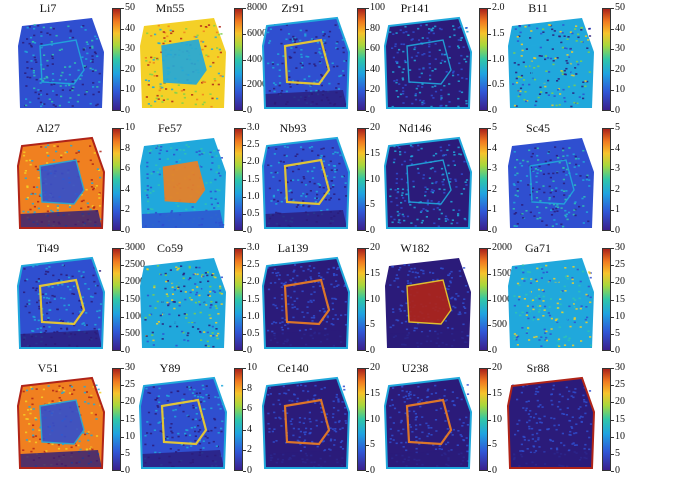  I want to click on element-panel: Sc45 5 4 3 2 1 0, so click(560, 179).